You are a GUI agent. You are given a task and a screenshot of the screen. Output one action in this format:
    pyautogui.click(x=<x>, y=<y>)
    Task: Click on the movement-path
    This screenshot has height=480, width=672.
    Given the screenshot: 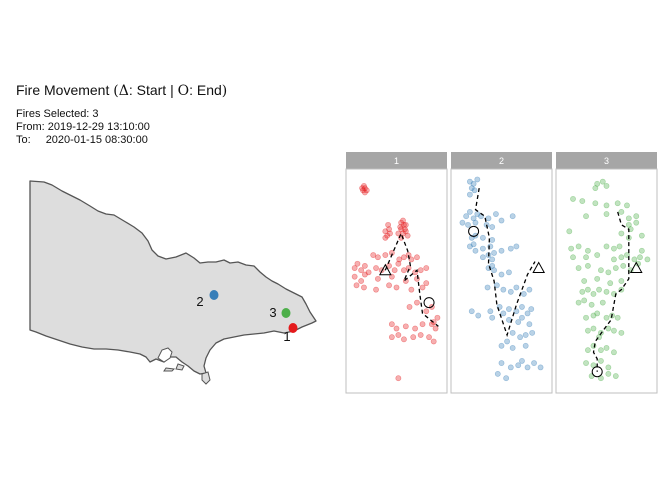 What is the action you would take?
    pyautogui.click(x=611, y=291)
    